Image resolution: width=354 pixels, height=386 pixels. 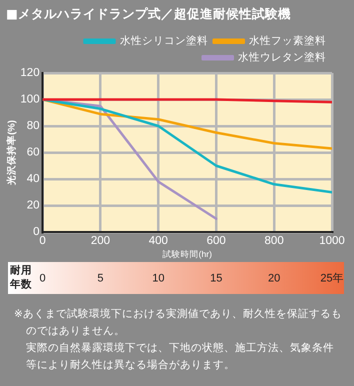 What do you see at coordinates (100, 241) in the screenshot?
I see `x-tick-label: 200` at bounding box center [100, 241].